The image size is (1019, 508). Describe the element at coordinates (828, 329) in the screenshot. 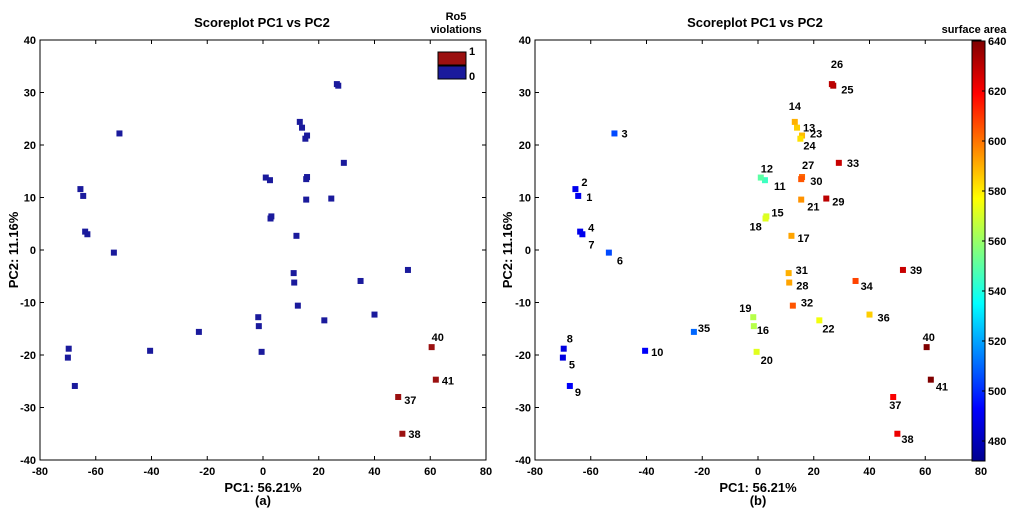

I see `point-label: 22` at that location.